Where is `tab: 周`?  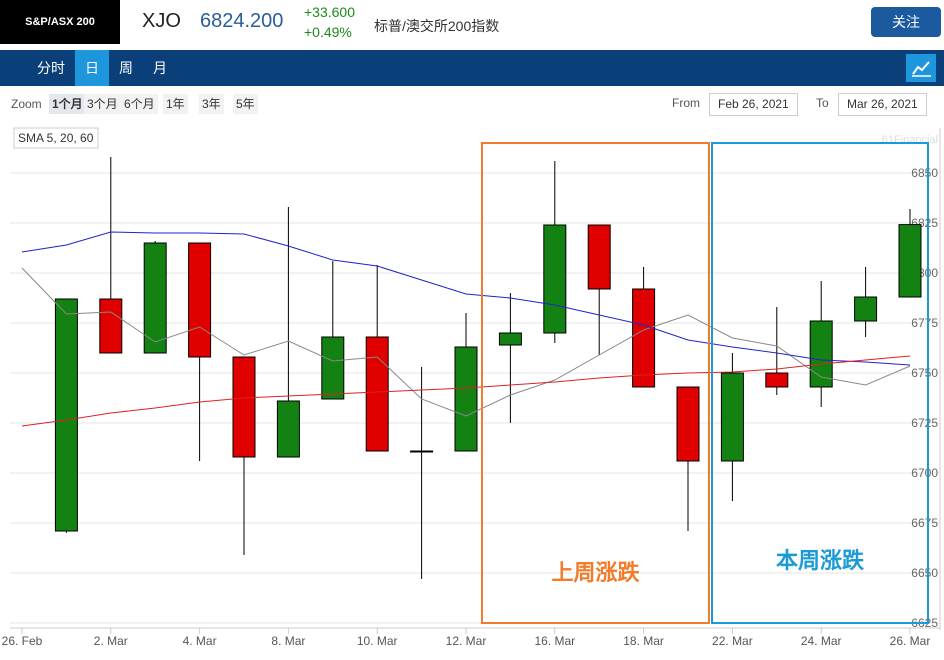 tab: 周 is located at coordinates (126, 68).